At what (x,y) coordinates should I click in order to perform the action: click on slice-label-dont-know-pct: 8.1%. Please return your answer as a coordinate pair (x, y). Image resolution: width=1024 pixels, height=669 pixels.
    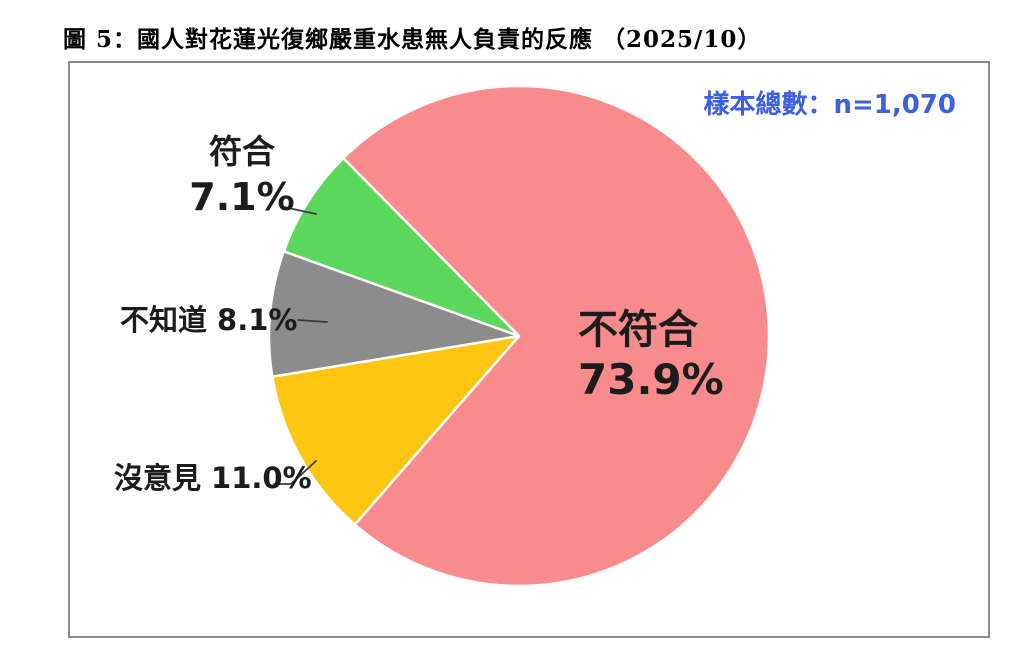
    Looking at the image, I should click on (257, 320).